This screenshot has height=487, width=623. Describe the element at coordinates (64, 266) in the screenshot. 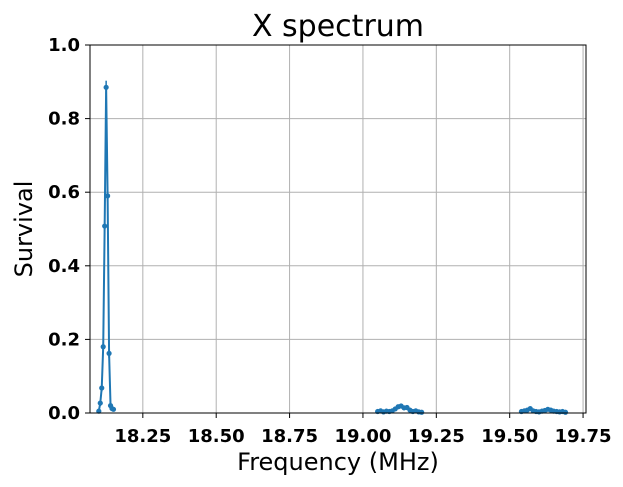

I see `y-tick-label: 0.4` at that location.